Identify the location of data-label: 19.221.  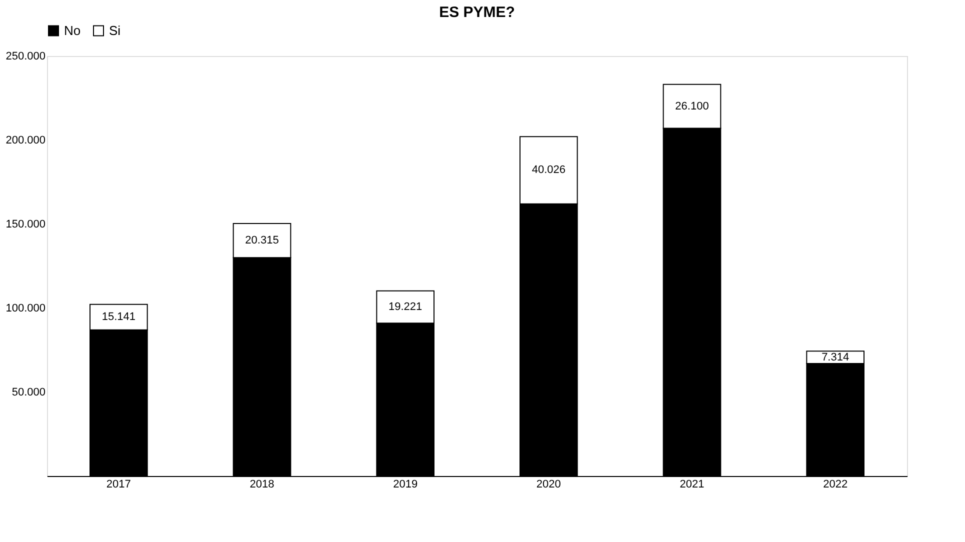
(405, 306).